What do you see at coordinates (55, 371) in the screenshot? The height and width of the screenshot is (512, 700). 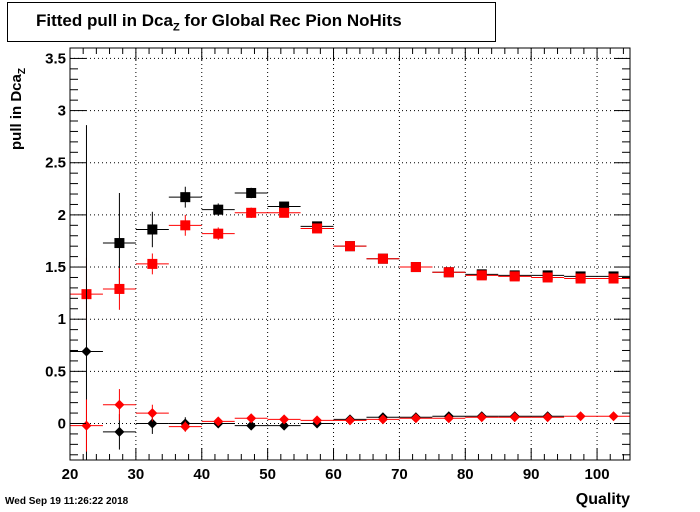 I see `y-tick-label: 0.5` at bounding box center [55, 371].